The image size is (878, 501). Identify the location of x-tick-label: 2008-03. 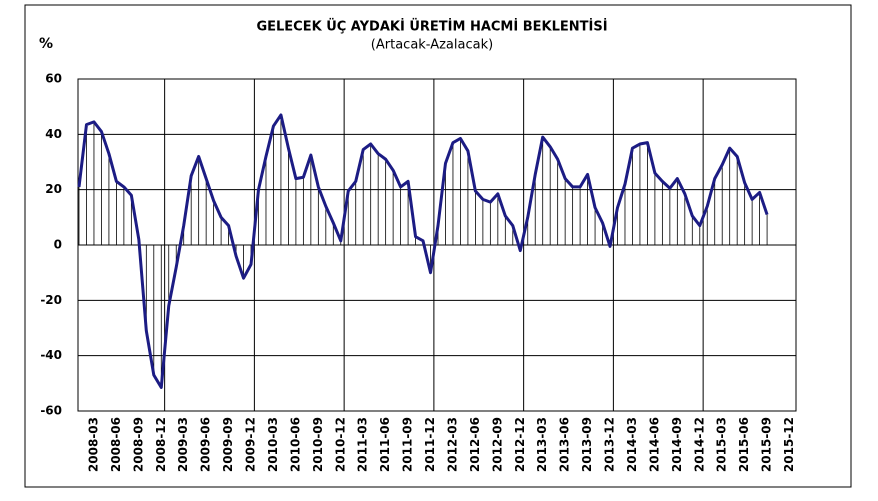
(93, 444).